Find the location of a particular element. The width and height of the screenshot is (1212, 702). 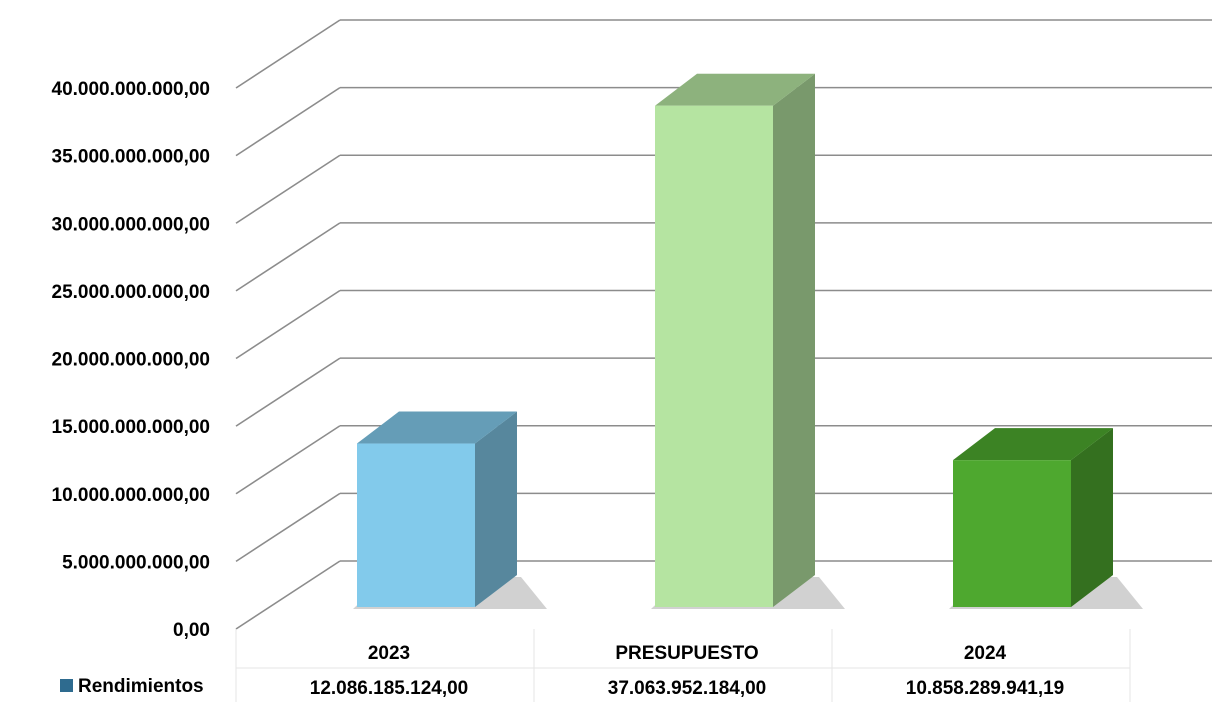

data-label: 37.063.952.184,00 is located at coordinates (687, 688).